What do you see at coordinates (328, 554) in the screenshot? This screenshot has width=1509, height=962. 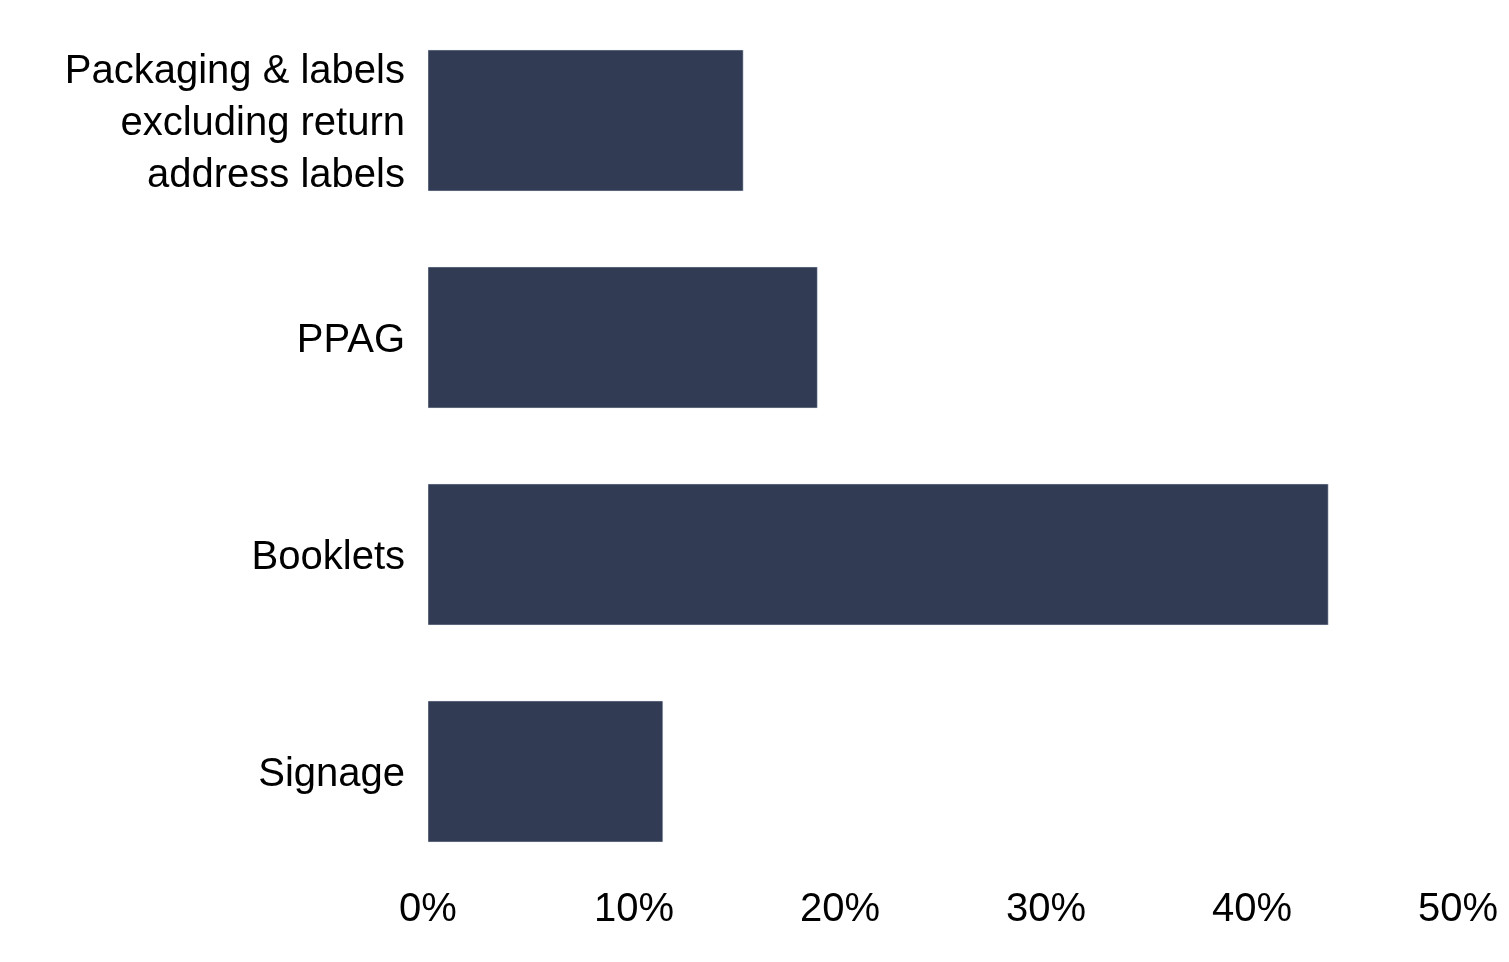 I see `y-tick-label: Booklets` at bounding box center [328, 554].